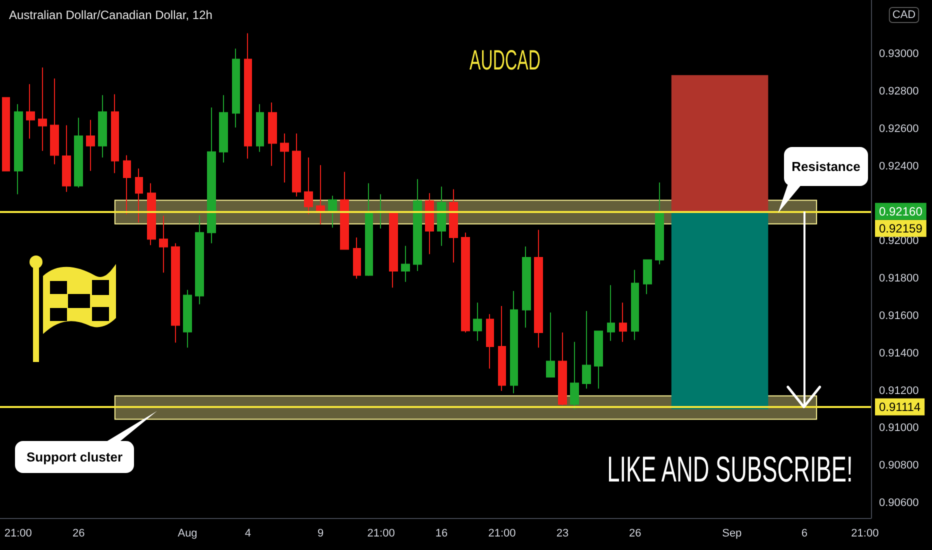 The image size is (932, 550). I want to click on annotation: Resistance, so click(826, 166).